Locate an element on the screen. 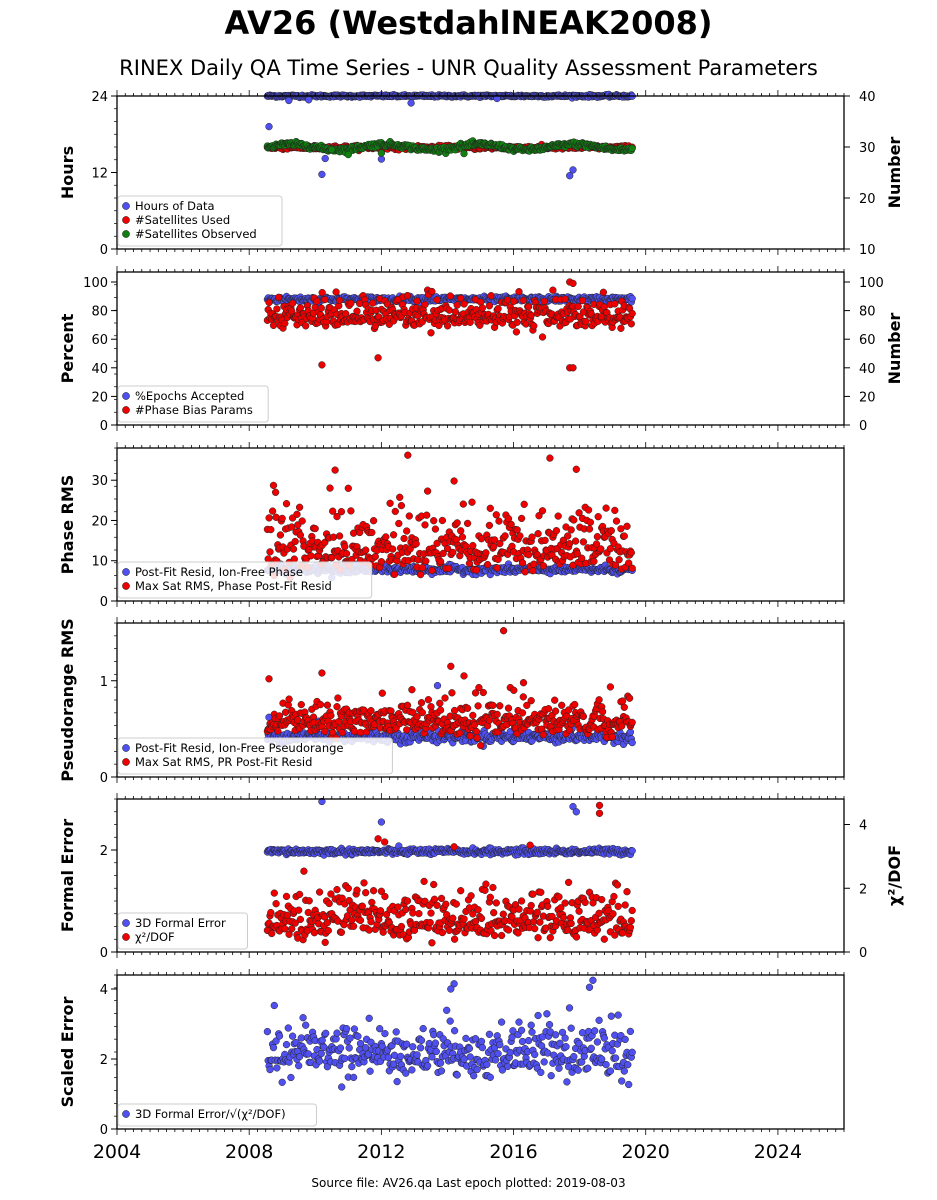 This screenshot has width=937, height=1200. legend-entry: Max Sat RMS, Phase Post-Fit Resid is located at coordinates (233, 586).